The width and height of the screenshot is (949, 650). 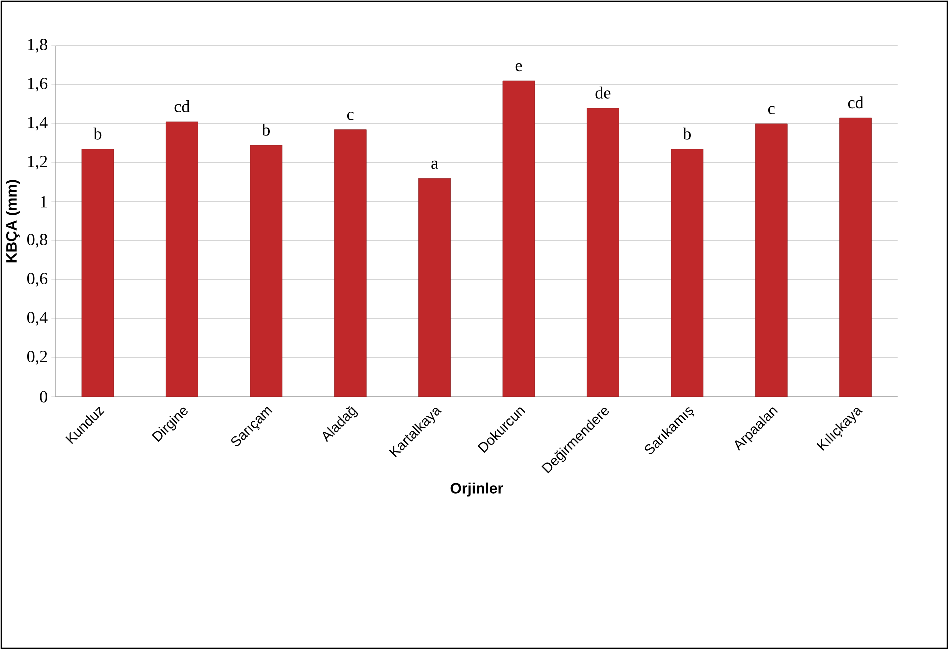 I want to click on y-tick-label: 1,2, so click(x=38, y=163).